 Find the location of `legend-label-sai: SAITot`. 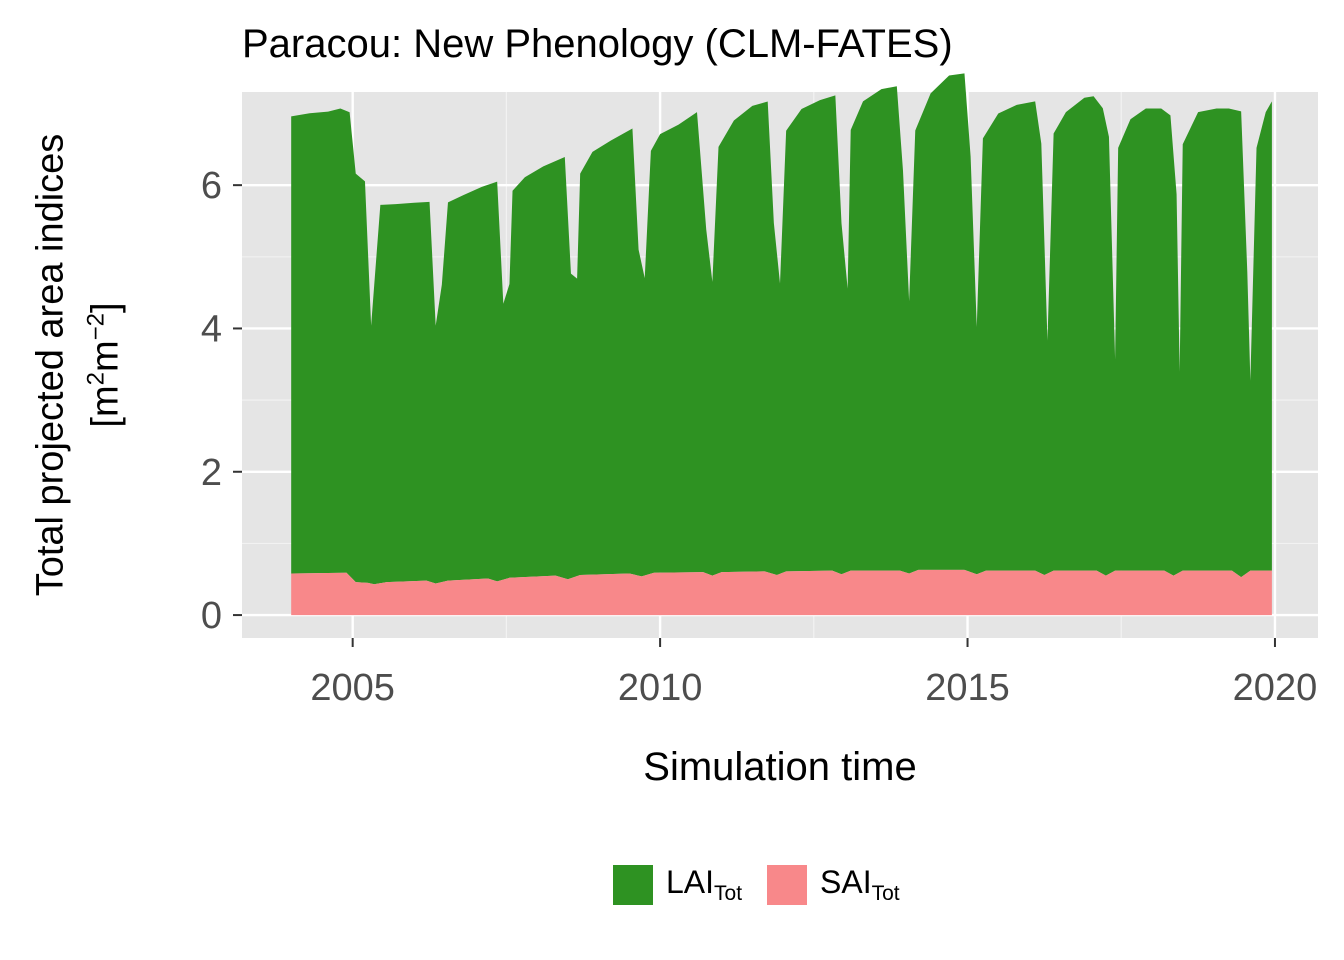

legend-label-sai: SAITot is located at coordinates (860, 885).